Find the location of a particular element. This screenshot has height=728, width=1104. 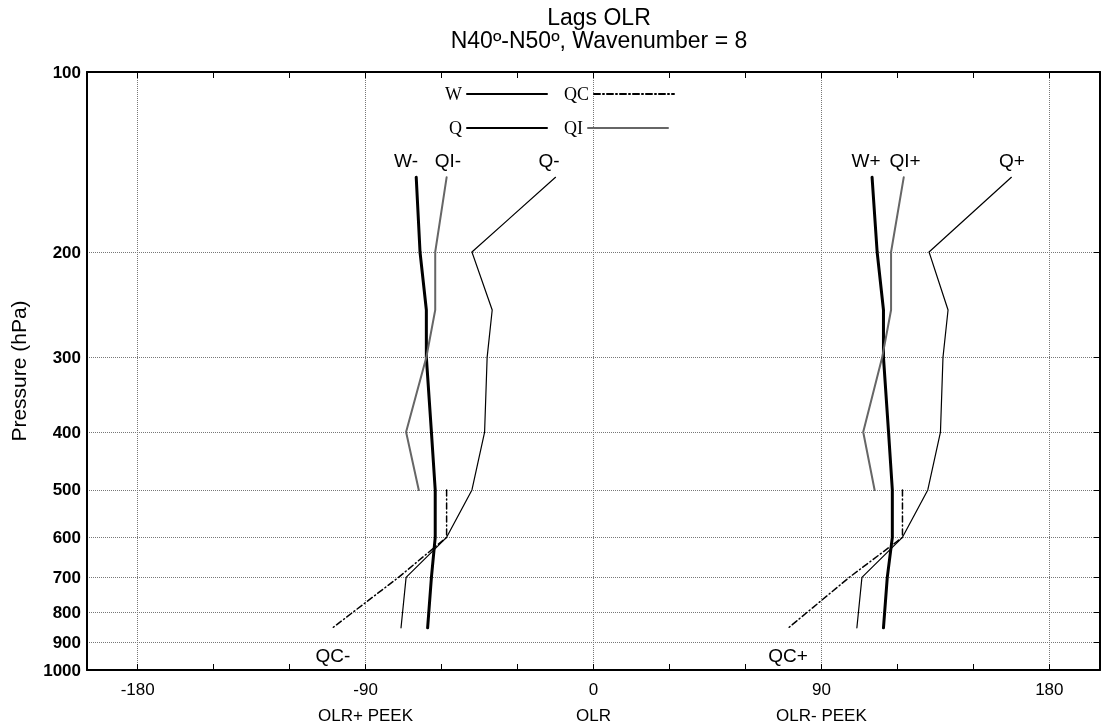

y-tick-label: 600 is located at coordinates (66, 537).